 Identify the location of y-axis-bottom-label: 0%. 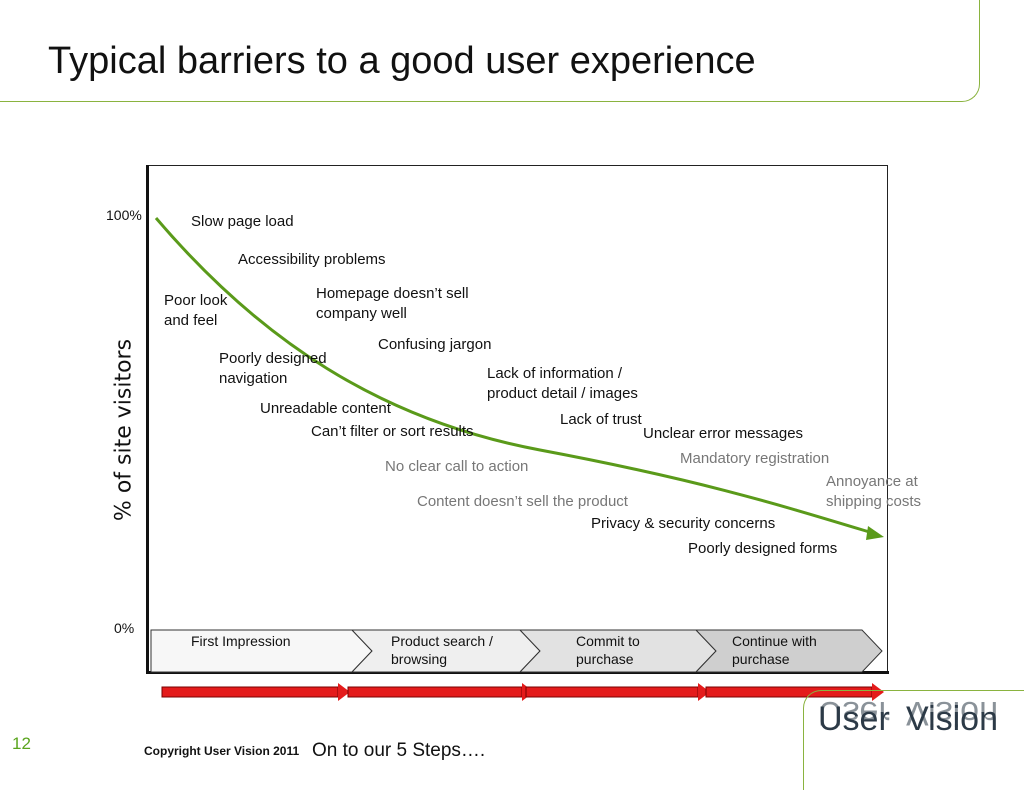
(124, 628).